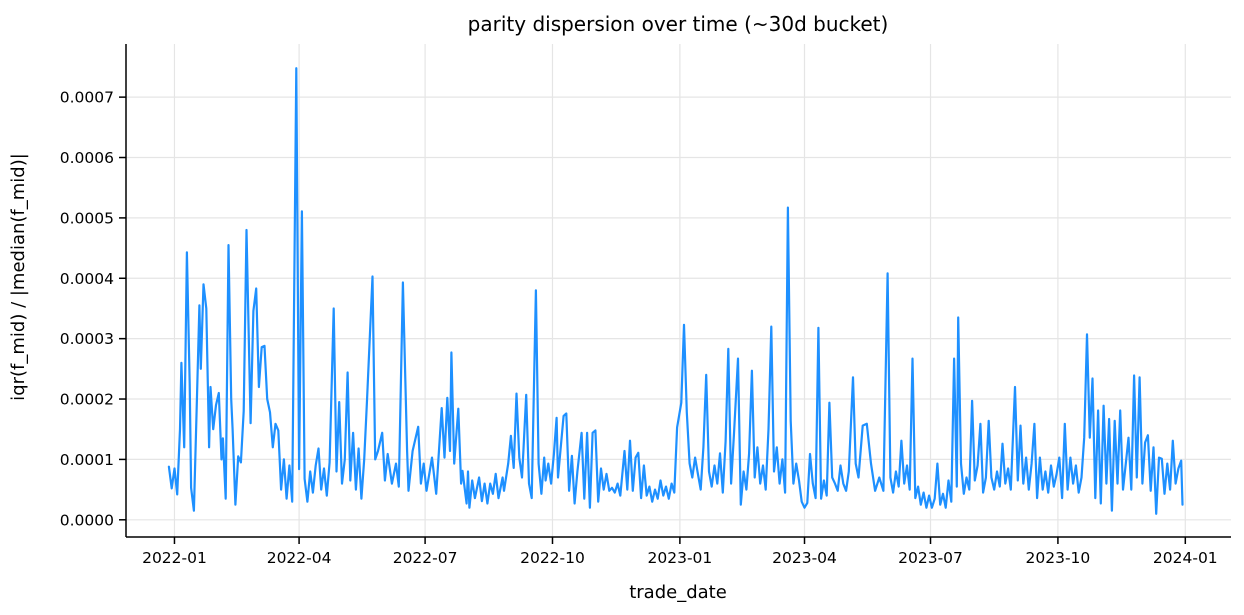 The height and width of the screenshot is (615, 1244). I want to click on y-tick-label: 0.0004, so click(87, 279).